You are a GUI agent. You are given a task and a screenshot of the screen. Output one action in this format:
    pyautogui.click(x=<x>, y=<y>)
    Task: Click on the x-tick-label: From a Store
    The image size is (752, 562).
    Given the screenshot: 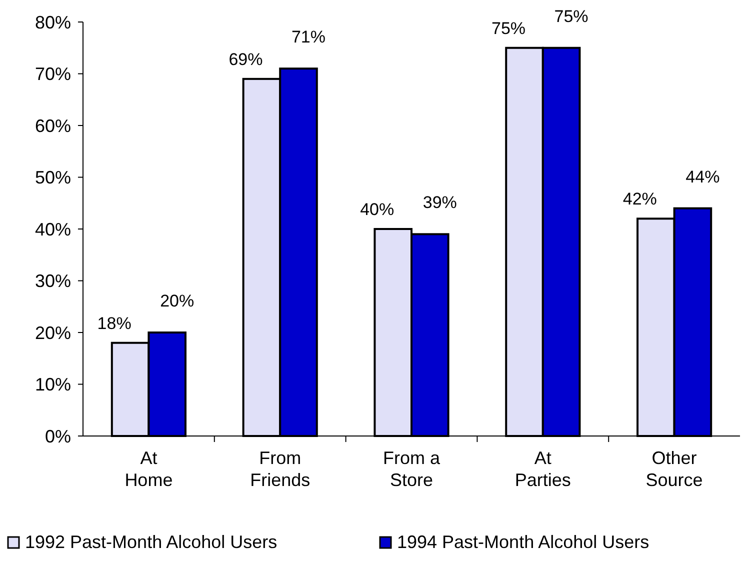 What is the action you would take?
    pyautogui.click(x=411, y=469)
    